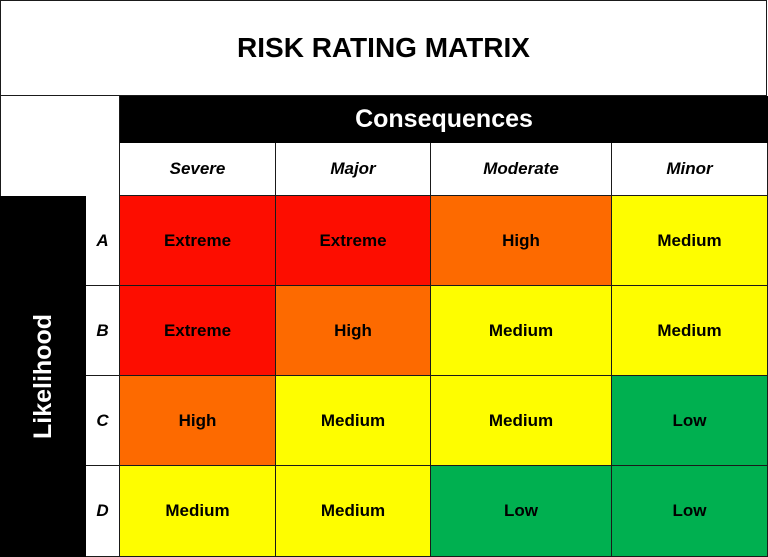 Image resolution: width=768 pixels, height=557 pixels. Describe the element at coordinates (103, 421) in the screenshot. I see `row-header-c: C` at that location.